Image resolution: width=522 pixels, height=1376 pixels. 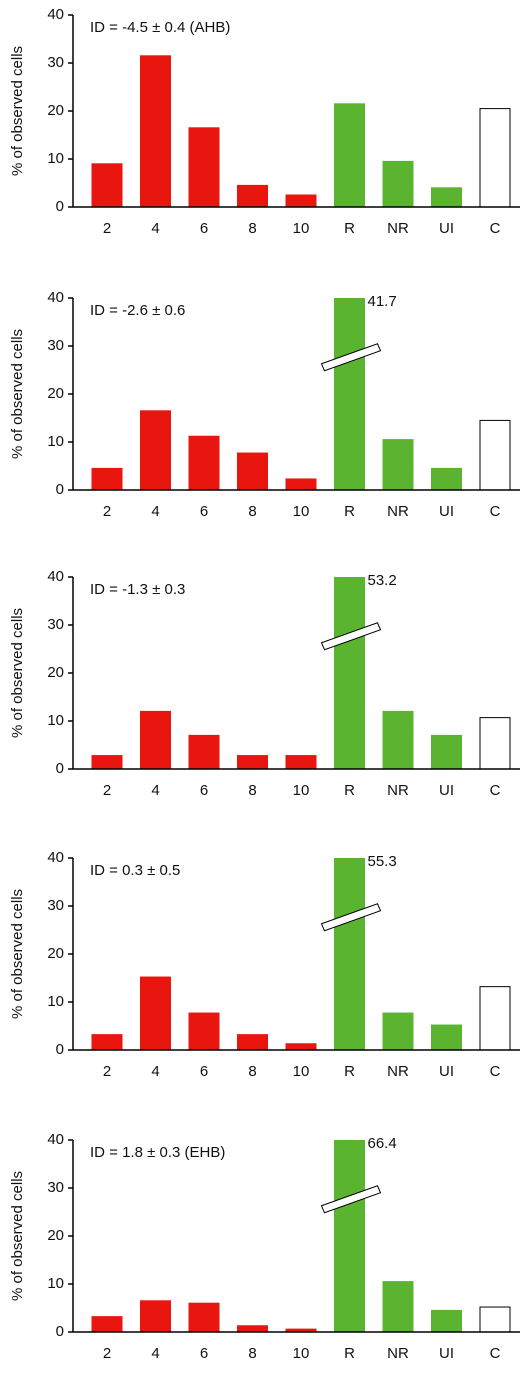 I want to click on annotation: ID = -4.5 ± 0.4 (AHB), so click(x=160, y=27).